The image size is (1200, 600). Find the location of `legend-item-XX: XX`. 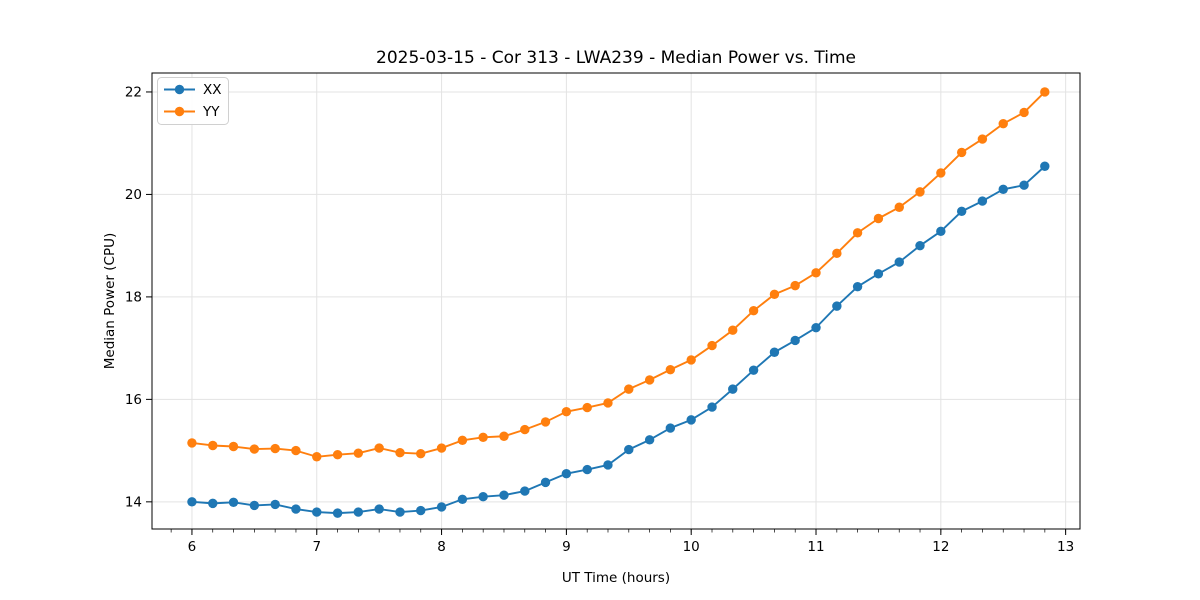

legend-item-XX: XX is located at coordinates (193, 90).